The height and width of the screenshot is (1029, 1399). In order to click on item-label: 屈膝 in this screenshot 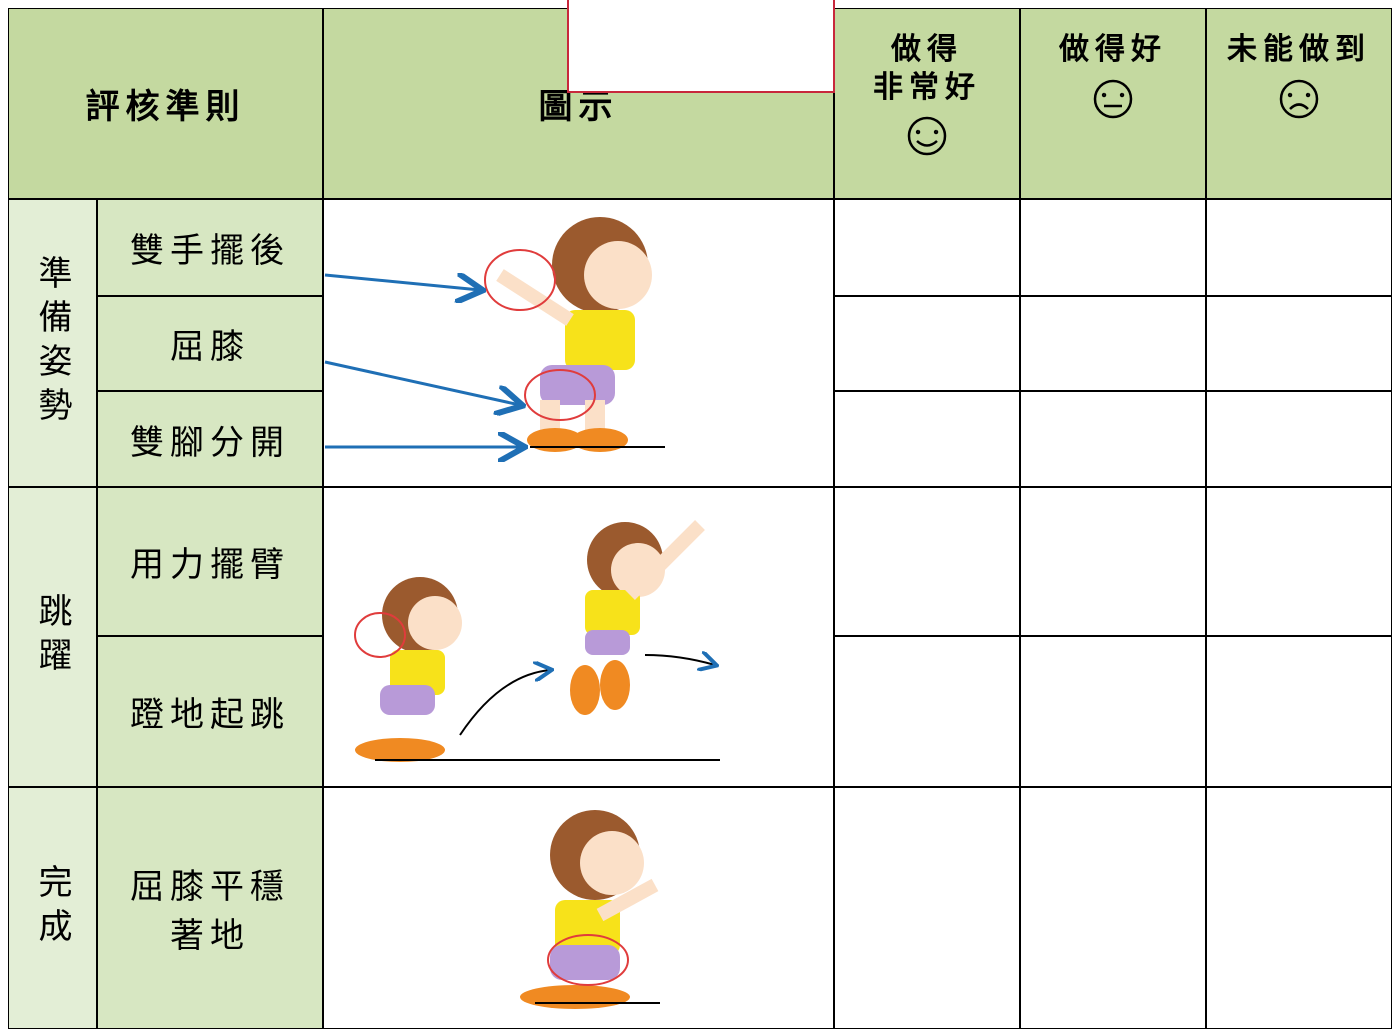, I will do `click(210, 343)`.